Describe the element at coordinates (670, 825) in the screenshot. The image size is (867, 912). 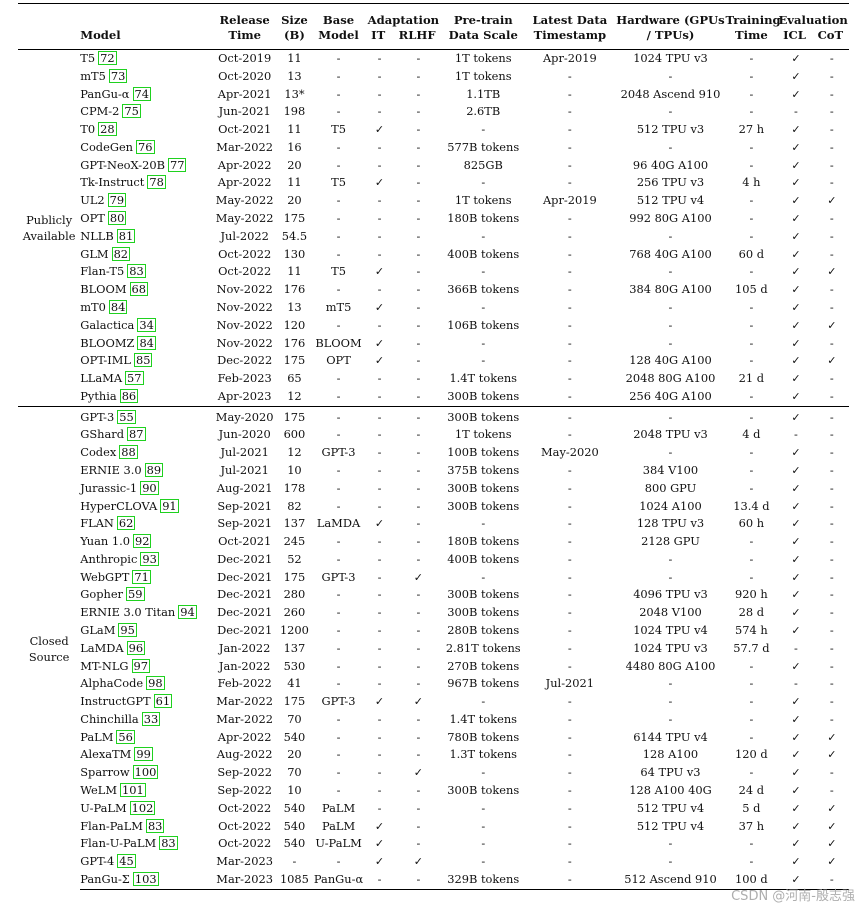
I see `hardware-cell: 512 TPU v4` at that location.